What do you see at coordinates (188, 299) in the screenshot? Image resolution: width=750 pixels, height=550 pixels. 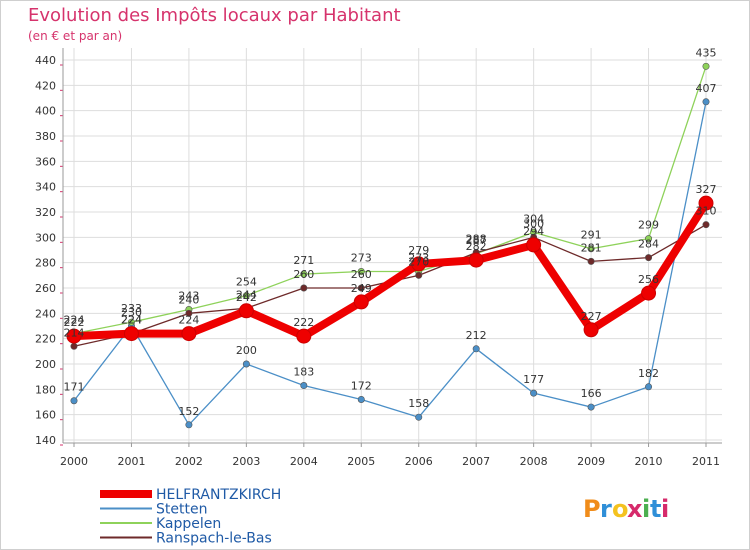 I see `data-label-ranspach-le-bas-2002: 240` at bounding box center [188, 299].